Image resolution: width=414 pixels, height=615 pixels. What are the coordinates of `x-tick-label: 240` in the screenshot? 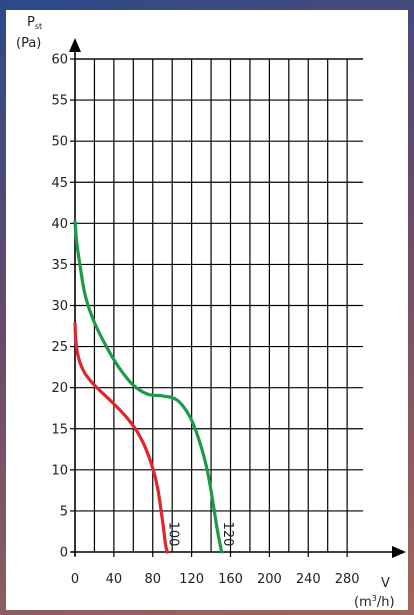 It's located at (308, 579).